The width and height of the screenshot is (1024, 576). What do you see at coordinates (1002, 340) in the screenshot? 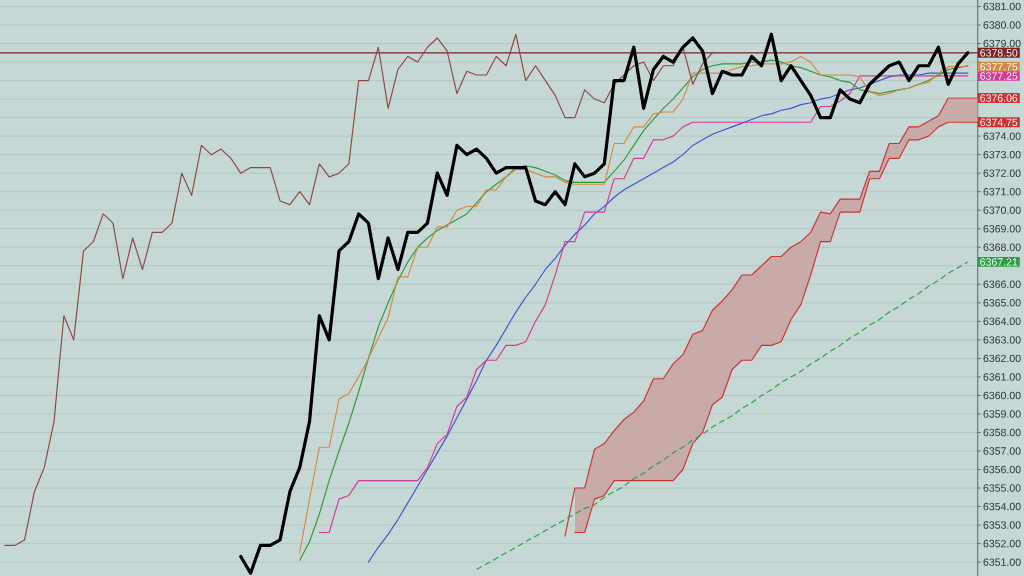
I see `y-tick-label: 6363.00` at bounding box center [1002, 340].